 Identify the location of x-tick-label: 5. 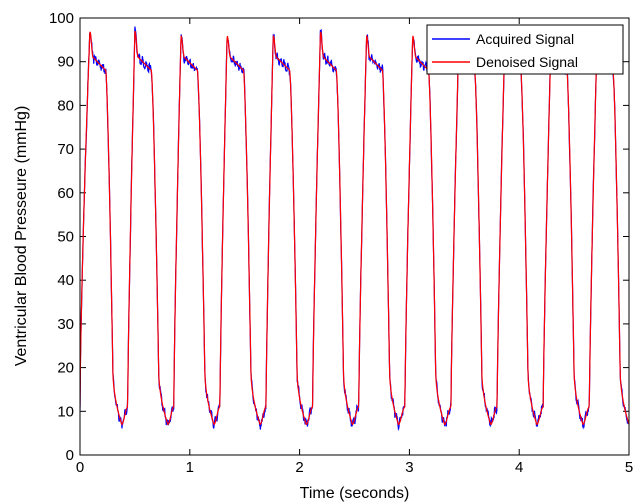
(629, 467).